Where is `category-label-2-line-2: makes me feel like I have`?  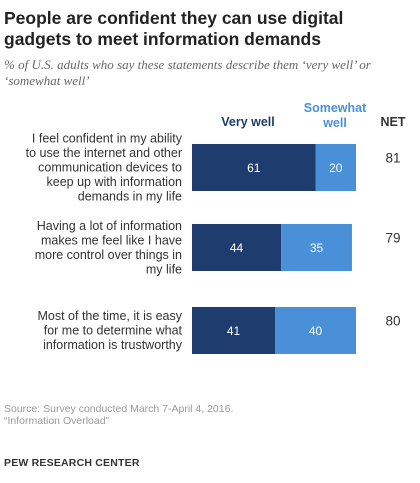
category-label-2-line-2: makes me feel like I have is located at coordinates (111, 240).